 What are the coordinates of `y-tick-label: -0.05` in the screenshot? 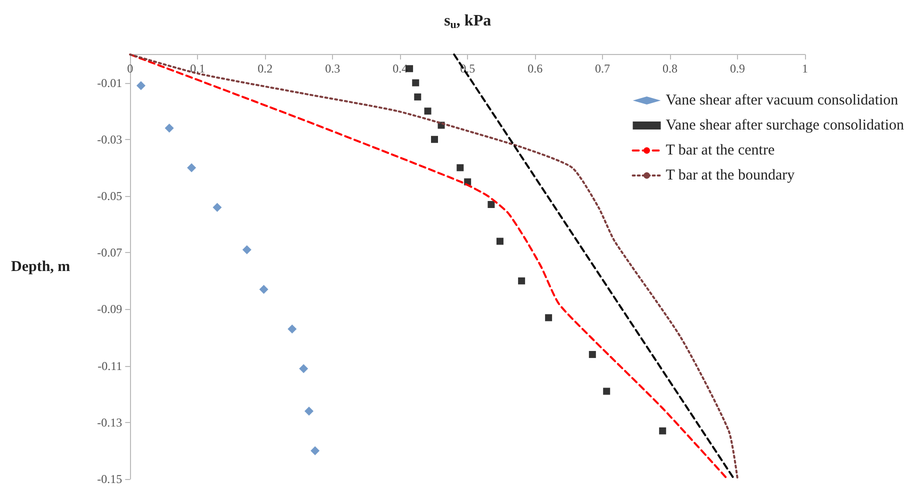 It's located at (109, 196).